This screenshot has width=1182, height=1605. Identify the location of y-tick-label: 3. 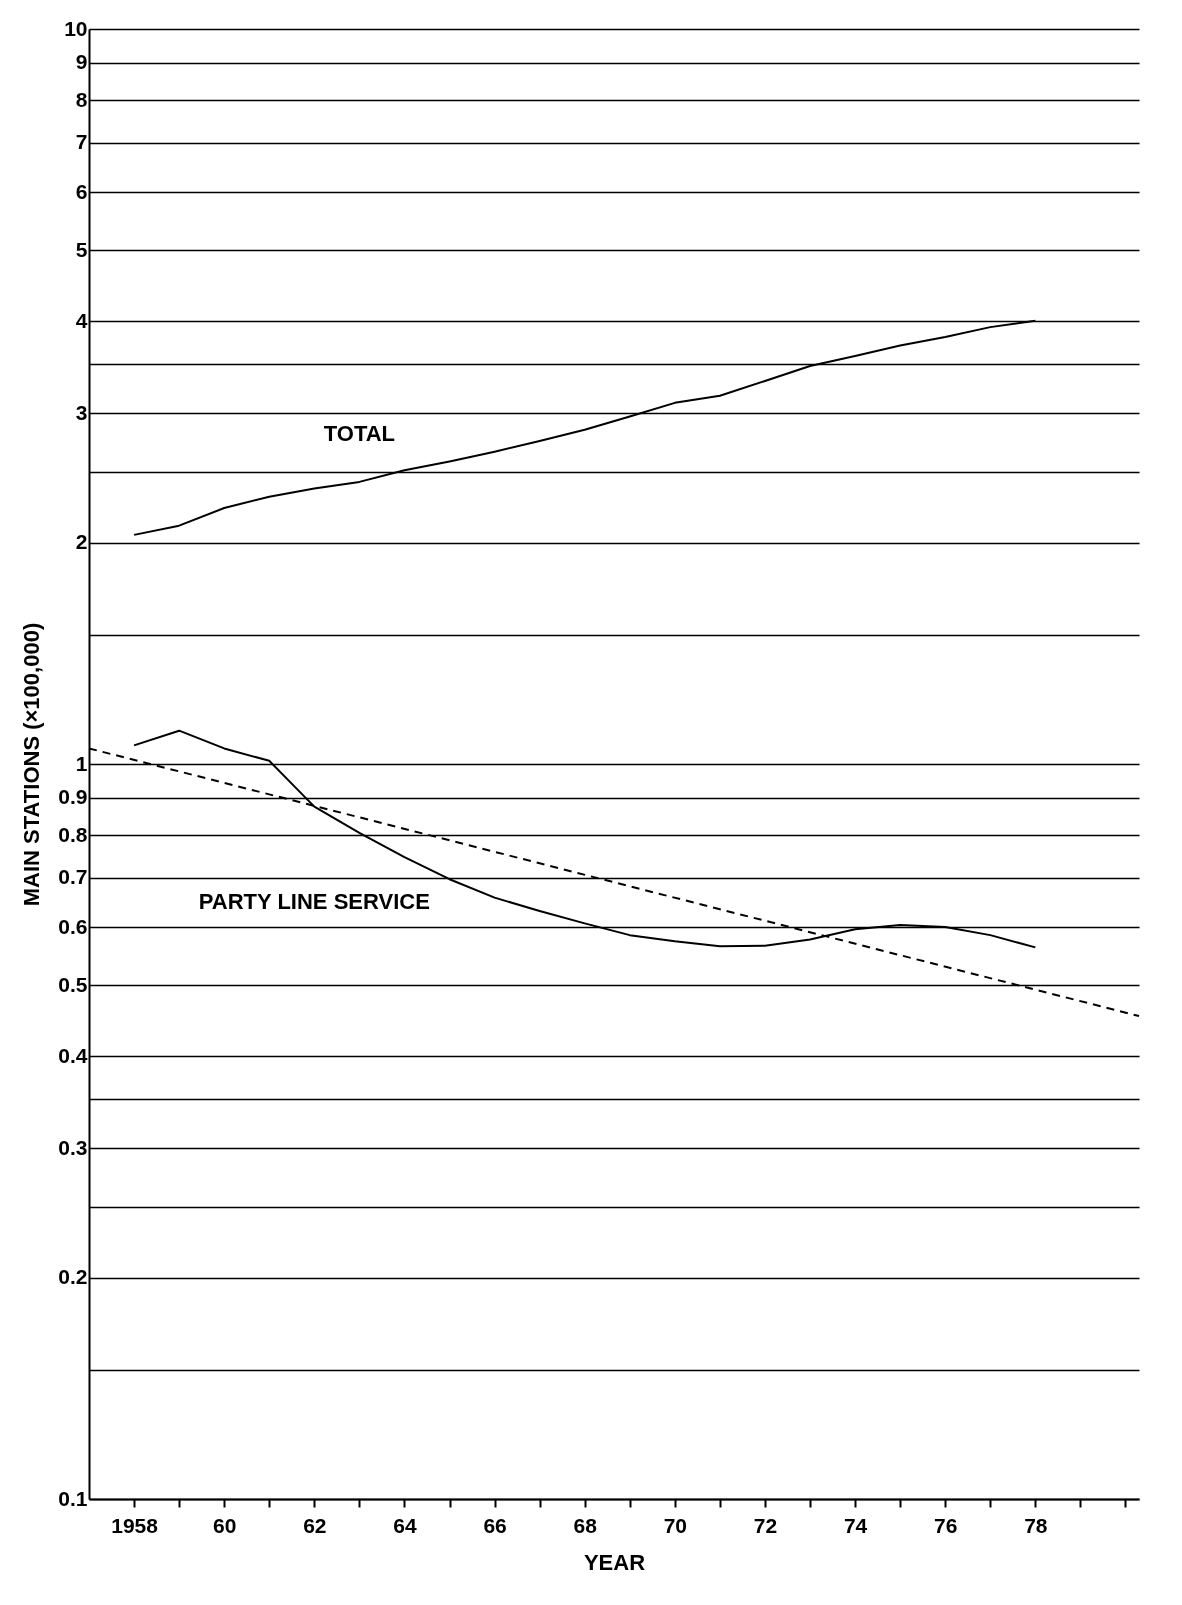
(81, 412).